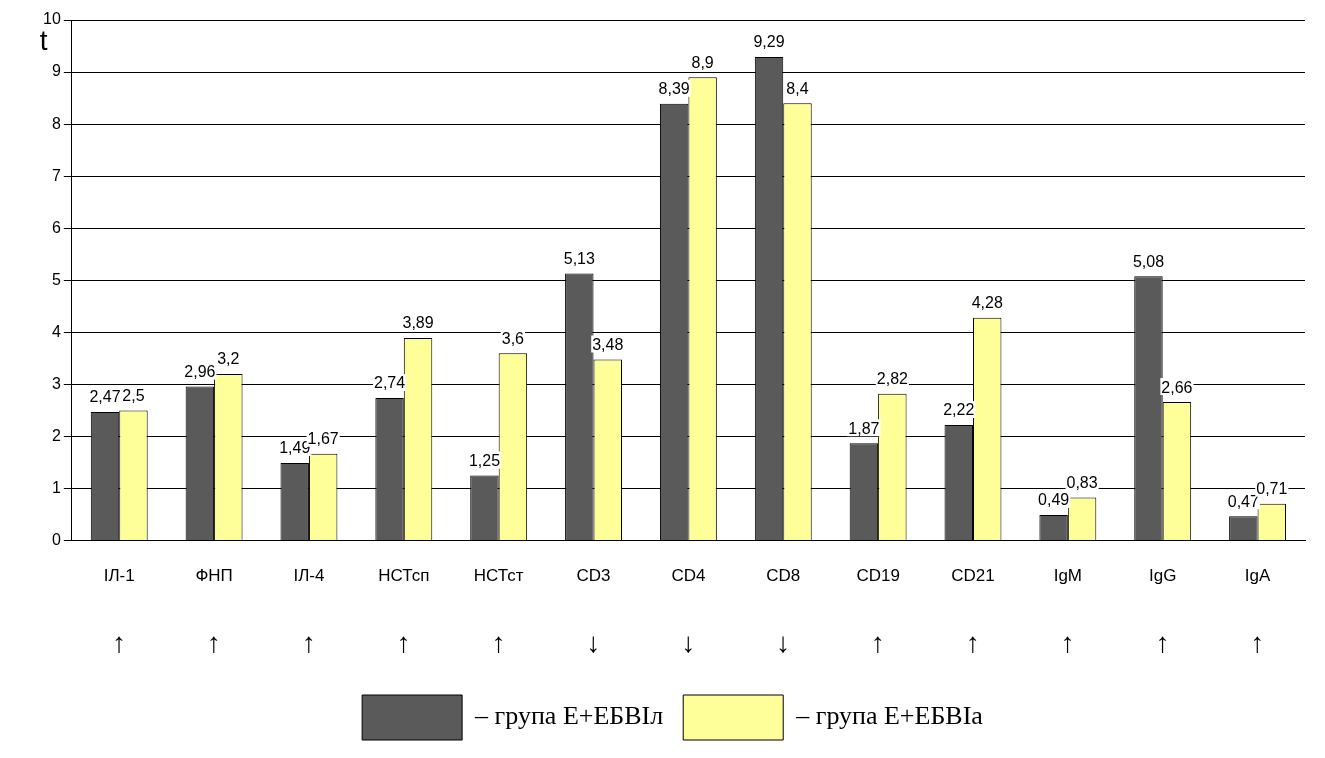 The width and height of the screenshot is (1325, 758). What do you see at coordinates (1082, 482) in the screenshot?
I see `data-label: 0,83` at bounding box center [1082, 482].